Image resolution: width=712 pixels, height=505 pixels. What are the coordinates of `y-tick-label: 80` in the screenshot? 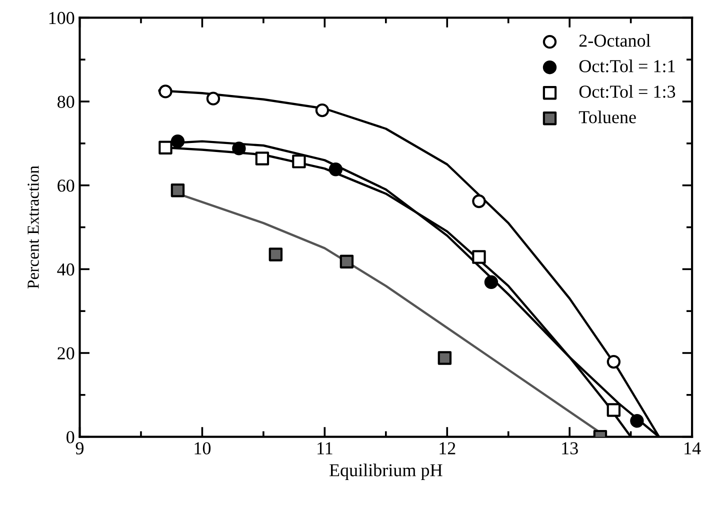 It's located at (66, 102).